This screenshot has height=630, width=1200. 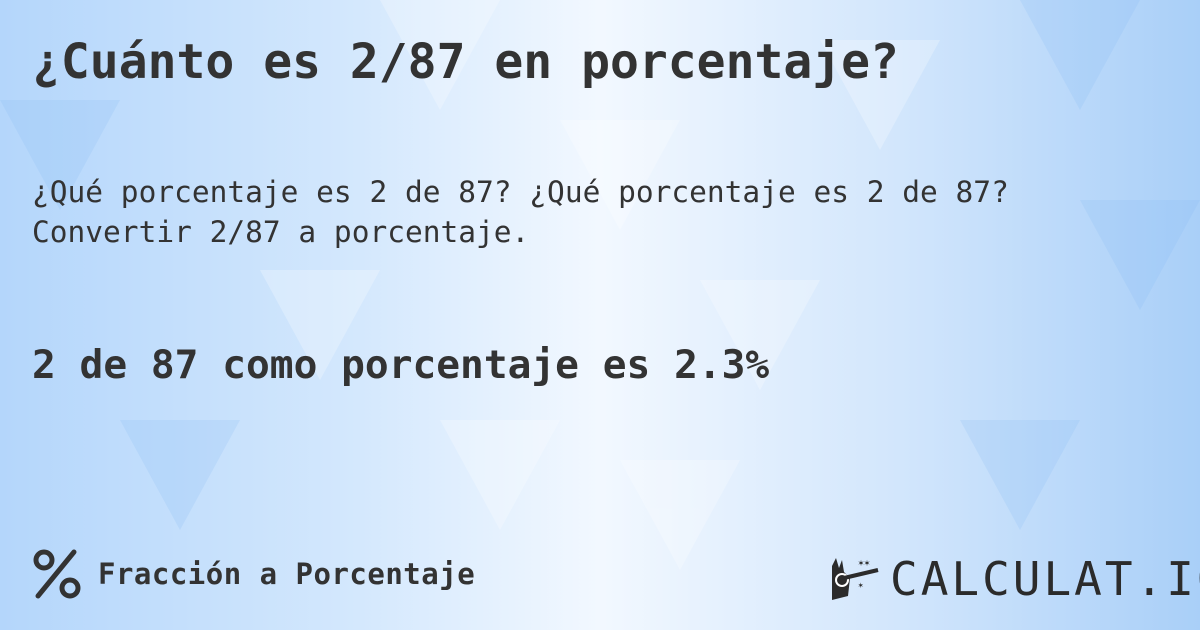 I want to click on magic-hand-icon: ✶✶ ✶, so click(x=855, y=579).